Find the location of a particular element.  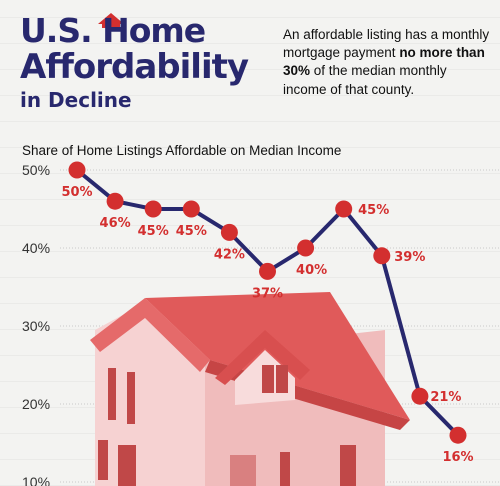

y-tick-label: 10% is located at coordinates (36, 480).